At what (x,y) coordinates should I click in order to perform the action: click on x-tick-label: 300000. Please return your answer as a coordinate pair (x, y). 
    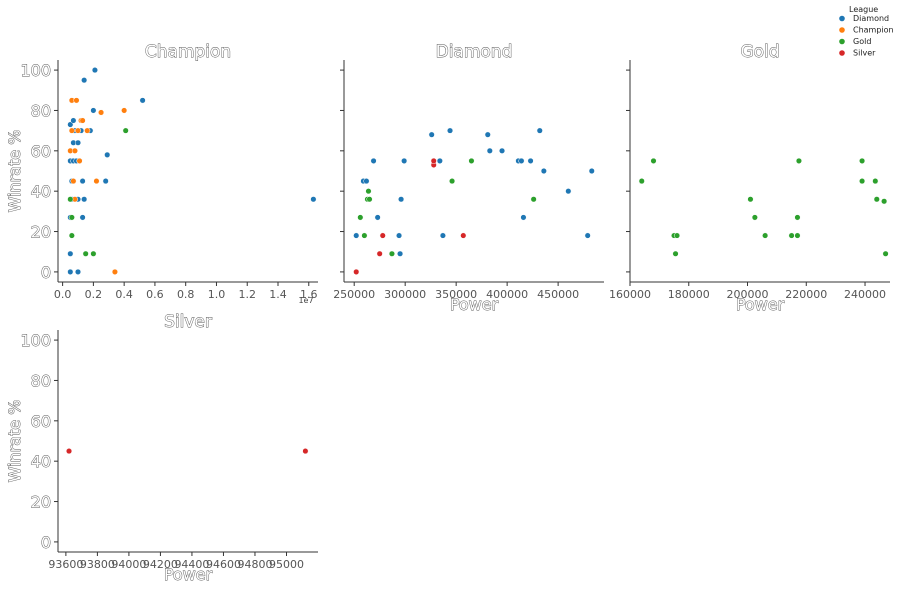
    Looking at the image, I should click on (405, 294).